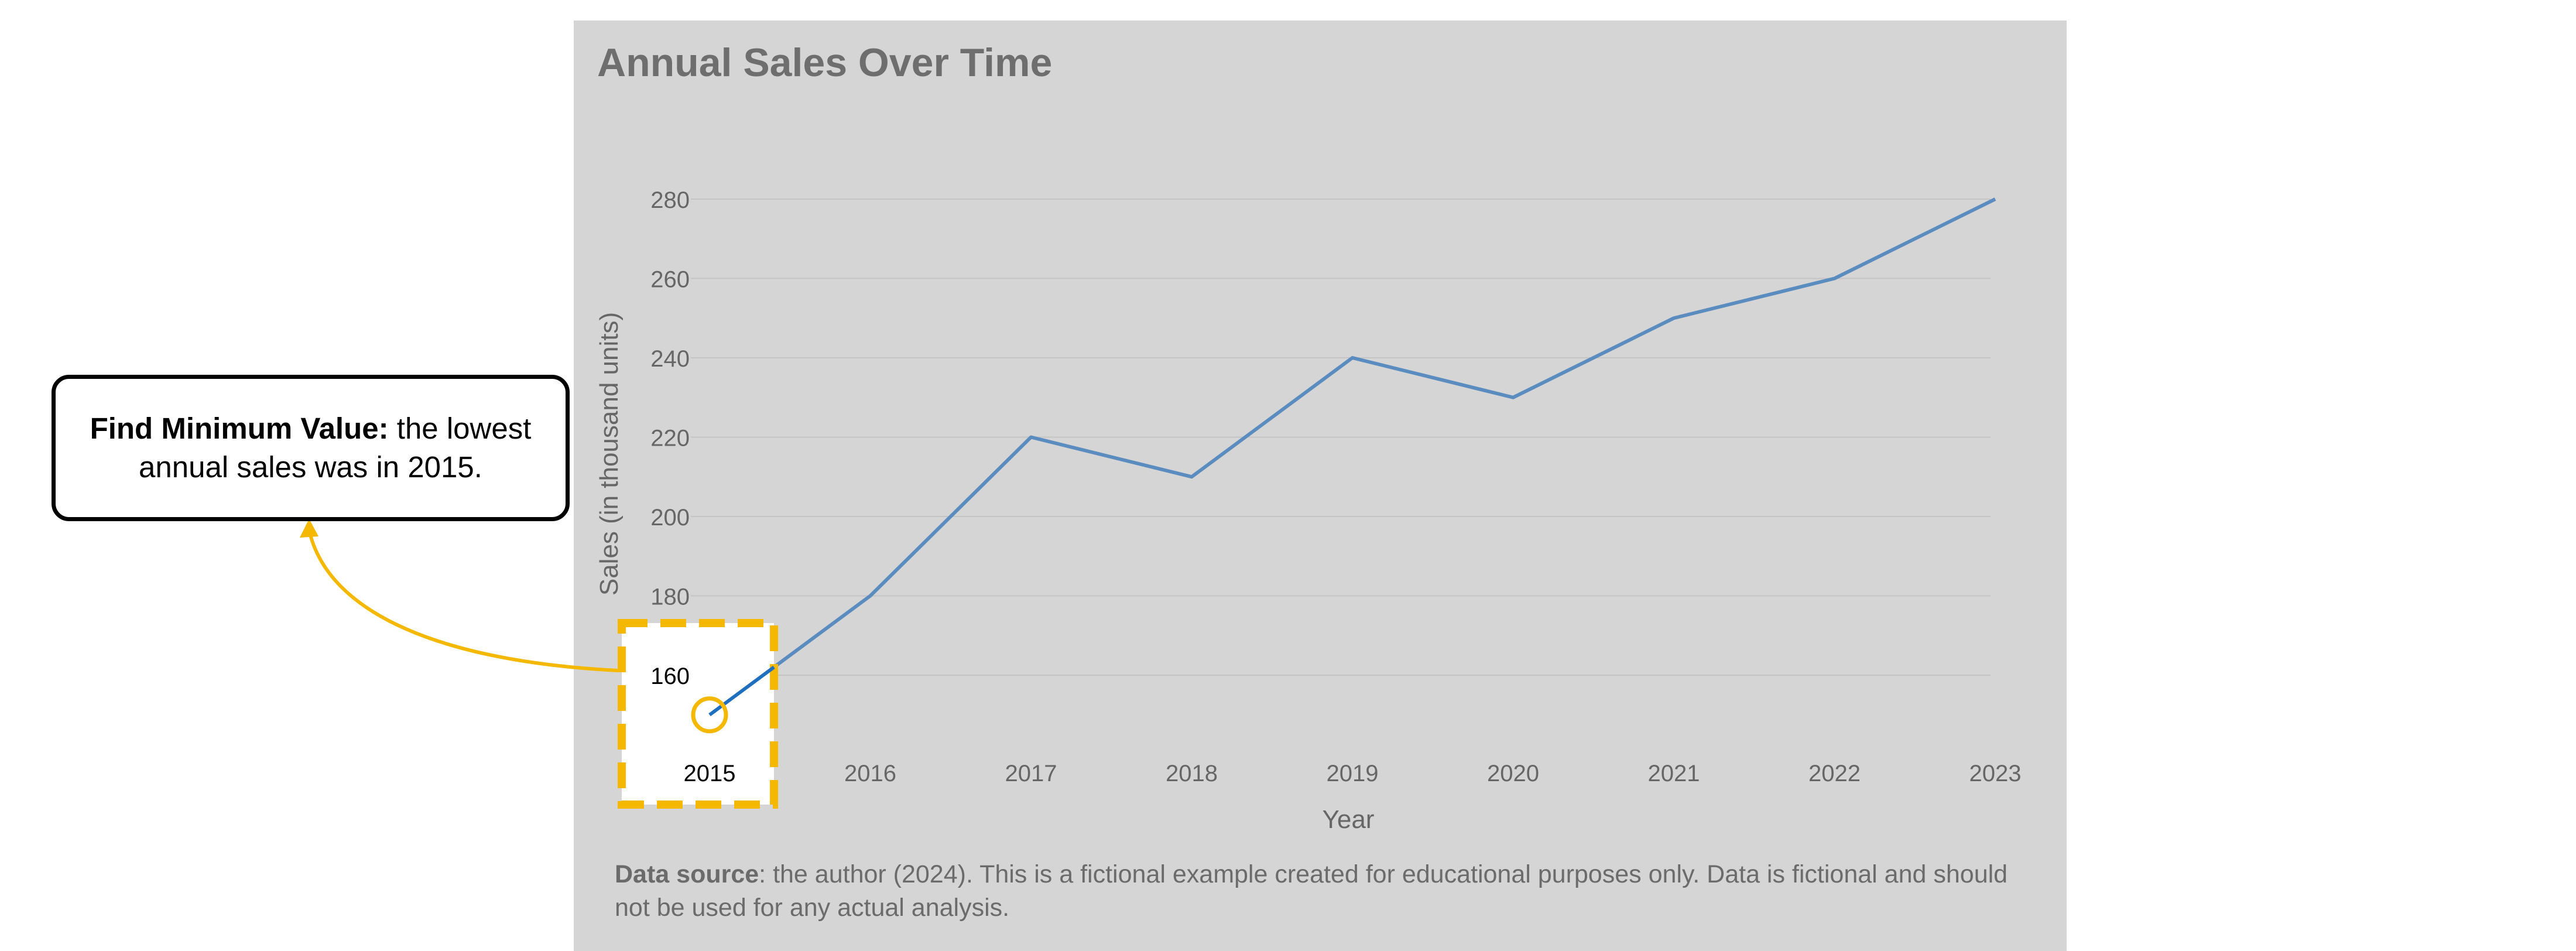 The height and width of the screenshot is (951, 2576). Describe the element at coordinates (609, 454) in the screenshot. I see `y-axis-label: Sales (in thousand units)` at that location.